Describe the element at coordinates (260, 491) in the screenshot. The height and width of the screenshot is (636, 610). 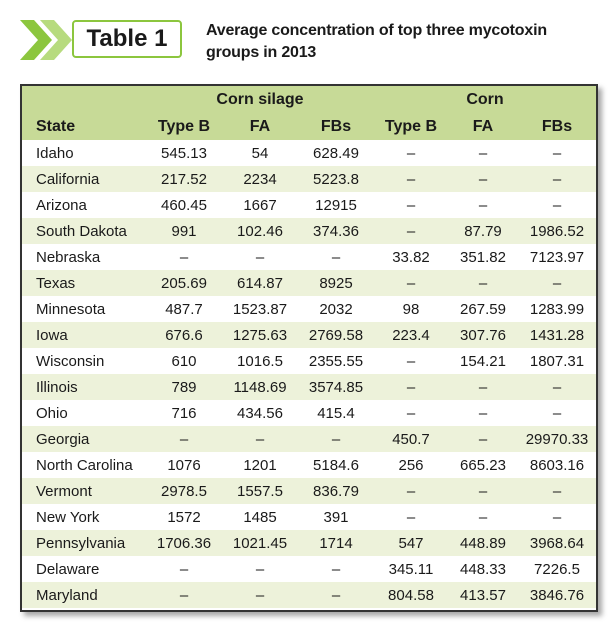
I see `value-cell: 1557.5` at that location.